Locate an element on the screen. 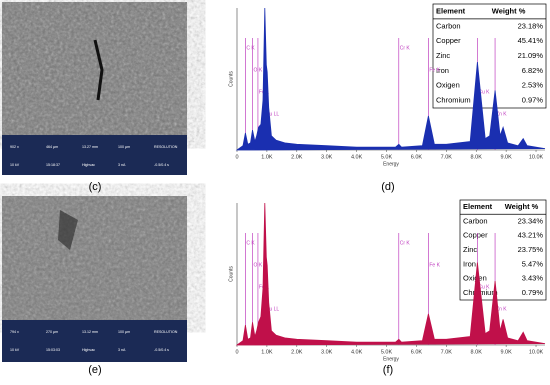 The height and width of the screenshot is (385, 550). info-value: 464 µm is located at coordinates (52, 147).